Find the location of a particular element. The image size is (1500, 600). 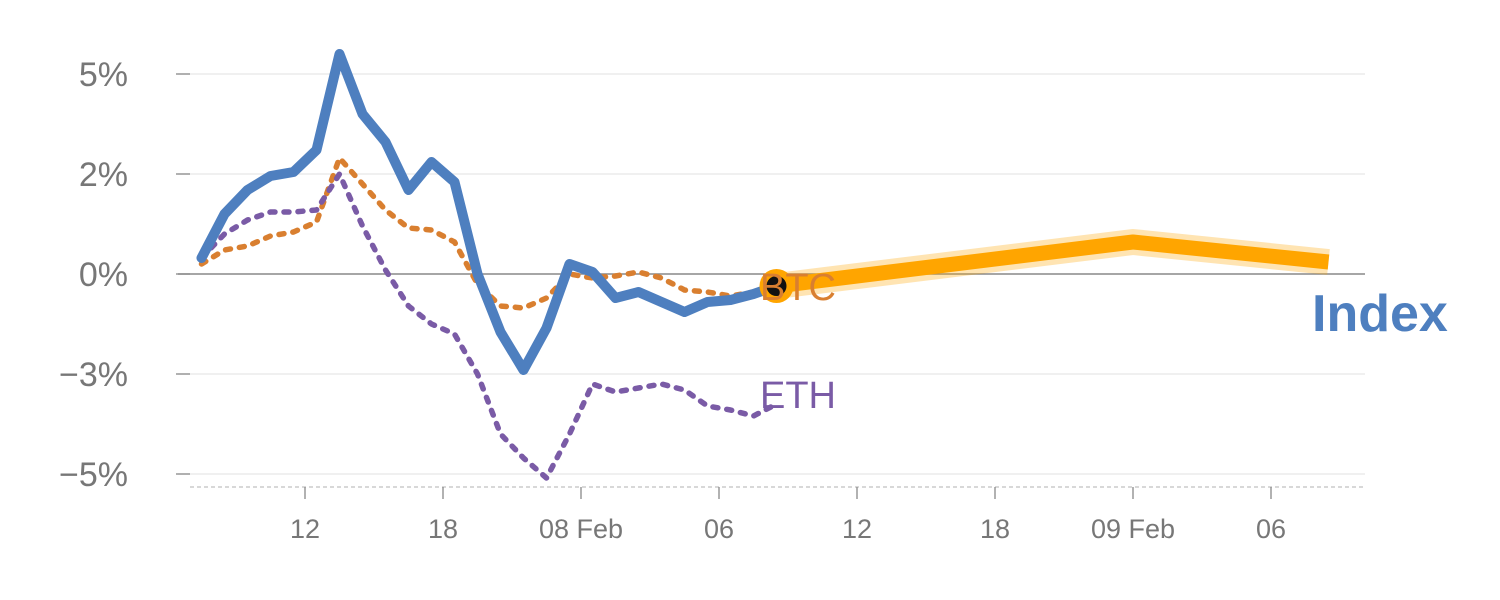

forecast-line-index is located at coordinates (1052, 264).